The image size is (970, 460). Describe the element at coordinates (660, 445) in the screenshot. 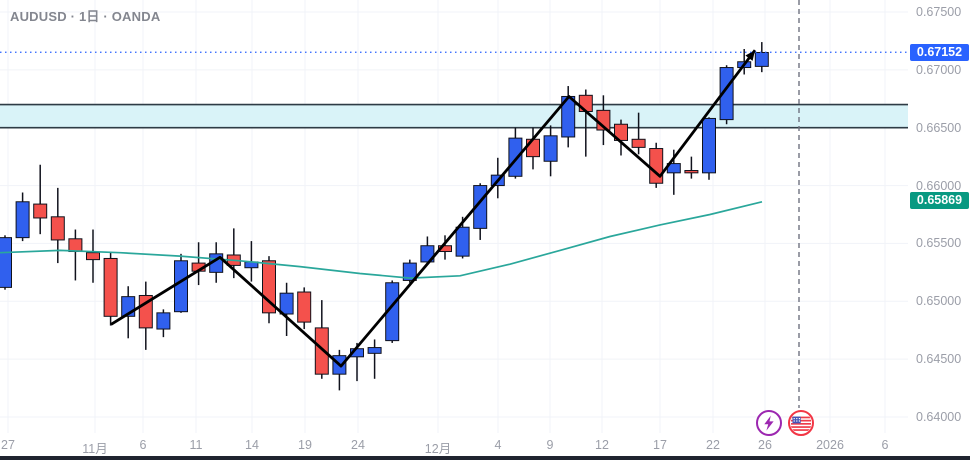

I see `time-tick-17: 17` at that location.